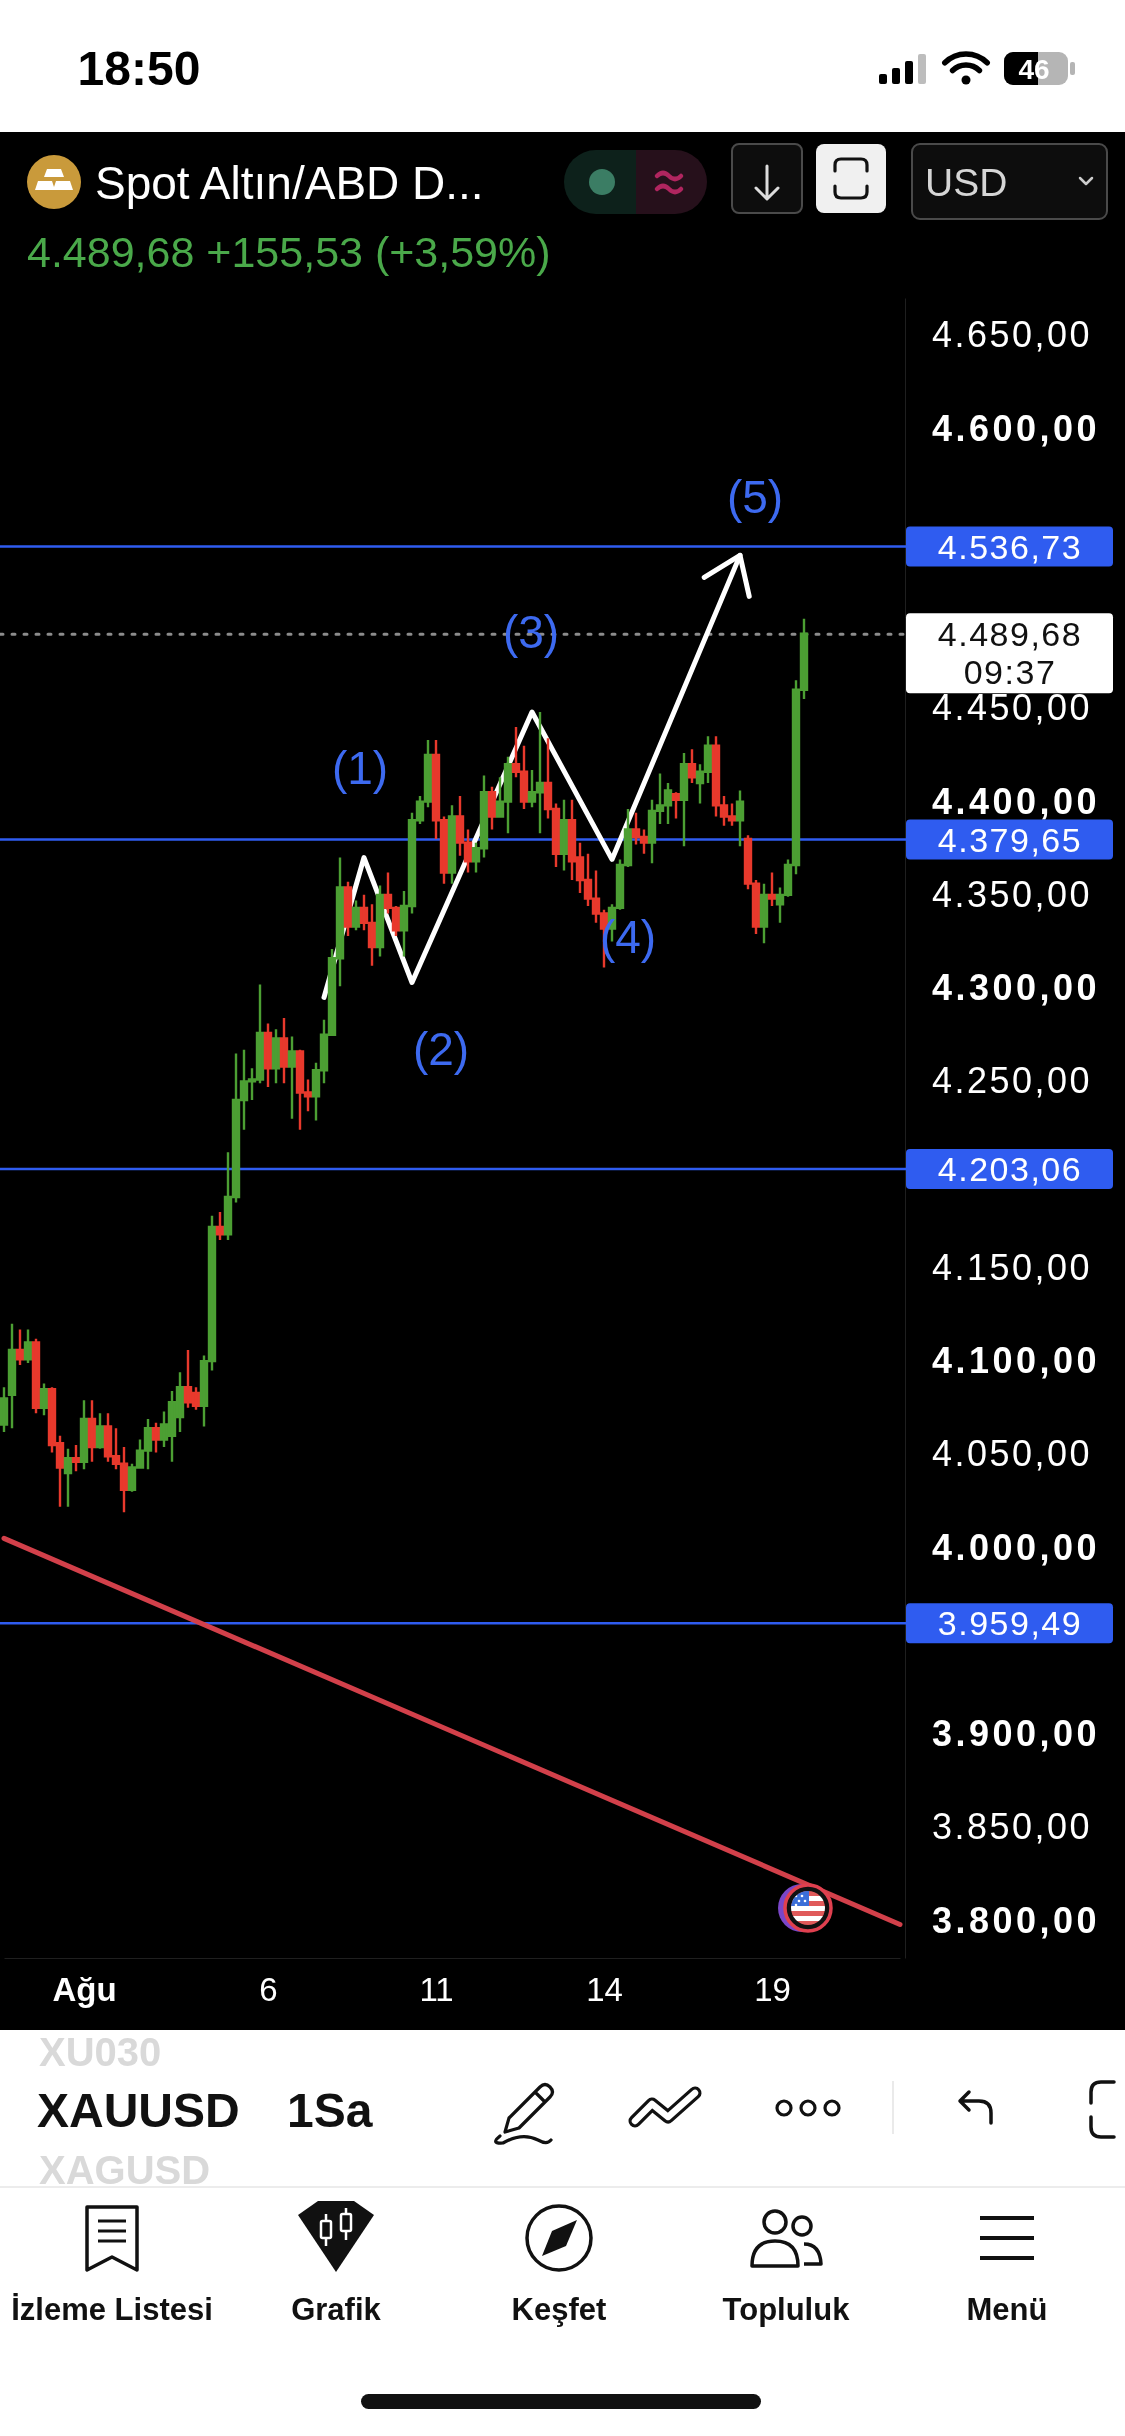  Describe the element at coordinates (1016, 1734) in the screenshot. I see `y-tick-label: 3.900,00` at that location.